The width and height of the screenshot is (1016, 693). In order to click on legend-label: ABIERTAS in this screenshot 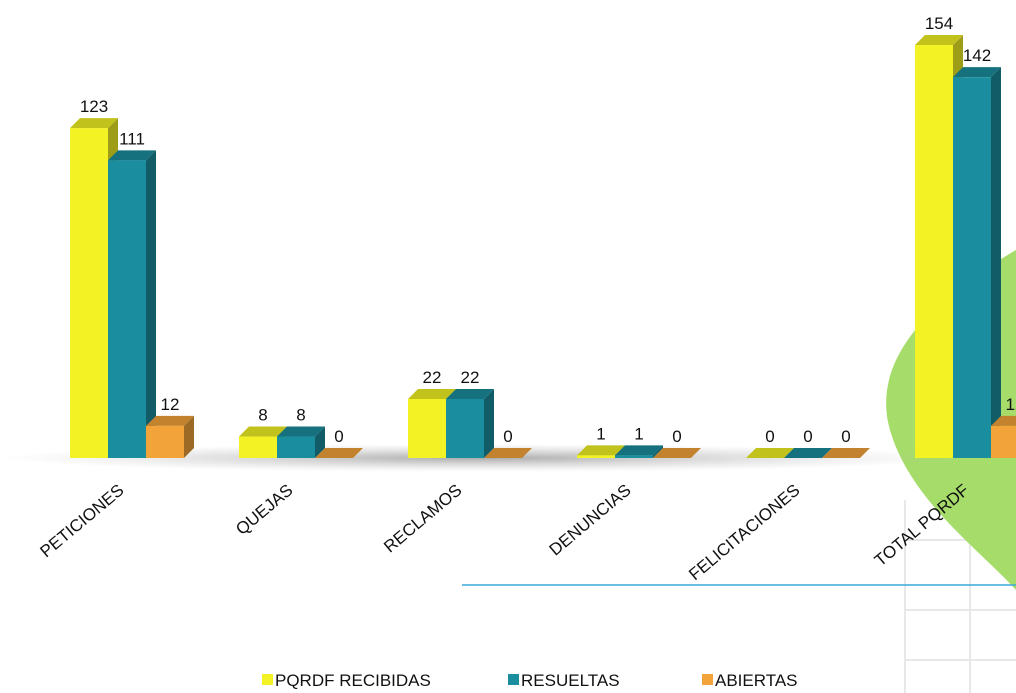, I will do `click(756, 680)`.